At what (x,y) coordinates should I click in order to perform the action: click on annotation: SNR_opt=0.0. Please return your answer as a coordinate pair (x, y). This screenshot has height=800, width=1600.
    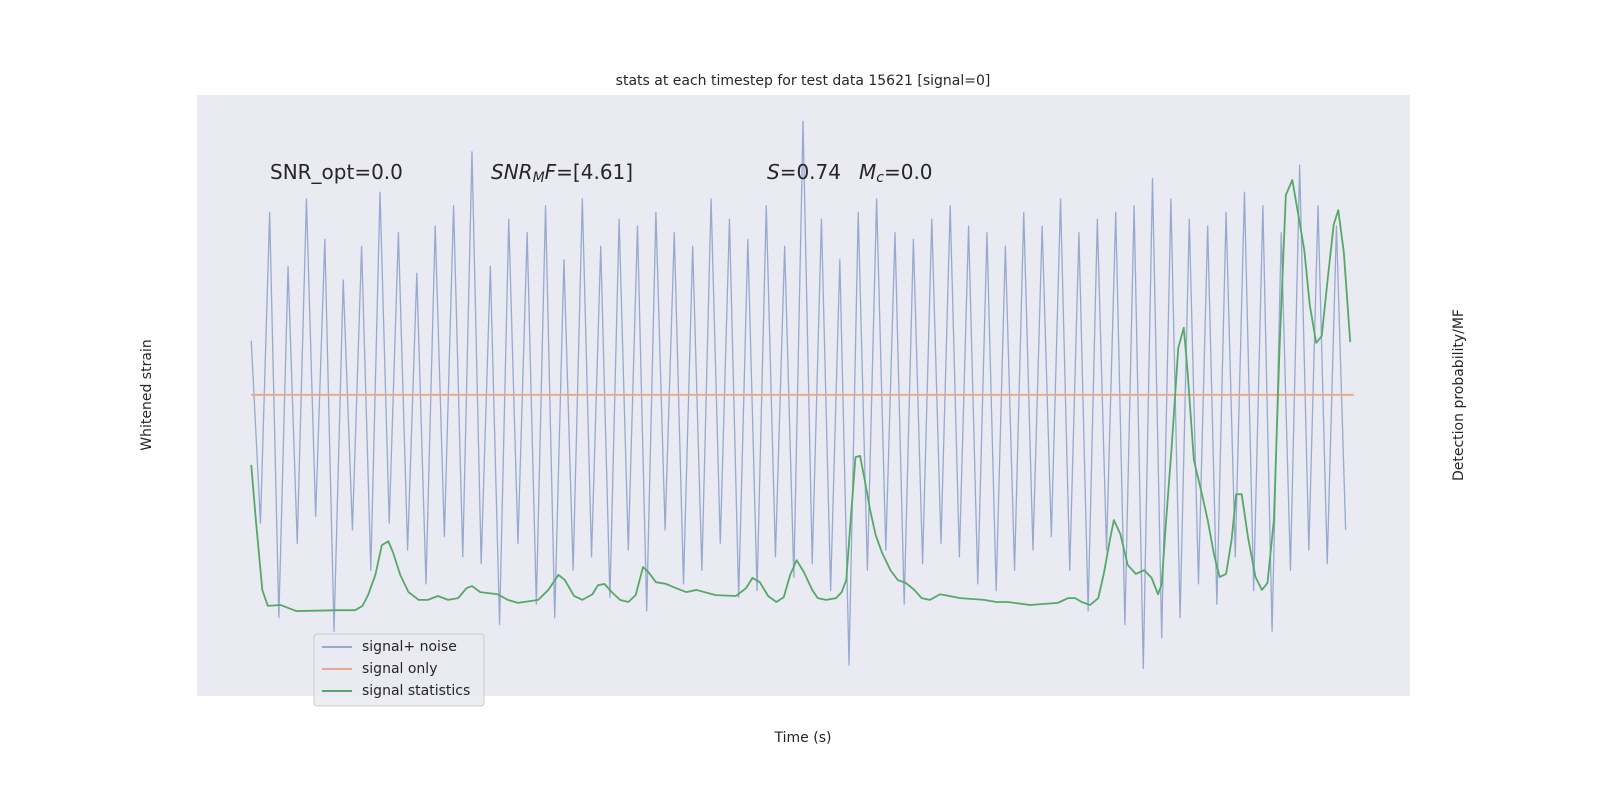
    Looking at the image, I should click on (336, 172).